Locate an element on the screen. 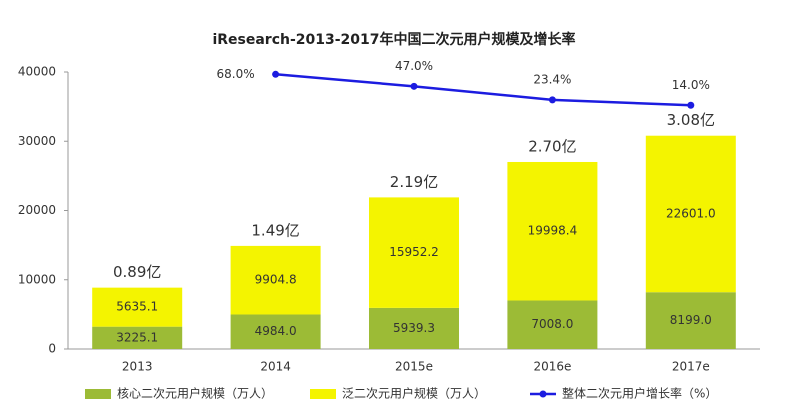  y-tick-label: 20000 is located at coordinates (37, 210).